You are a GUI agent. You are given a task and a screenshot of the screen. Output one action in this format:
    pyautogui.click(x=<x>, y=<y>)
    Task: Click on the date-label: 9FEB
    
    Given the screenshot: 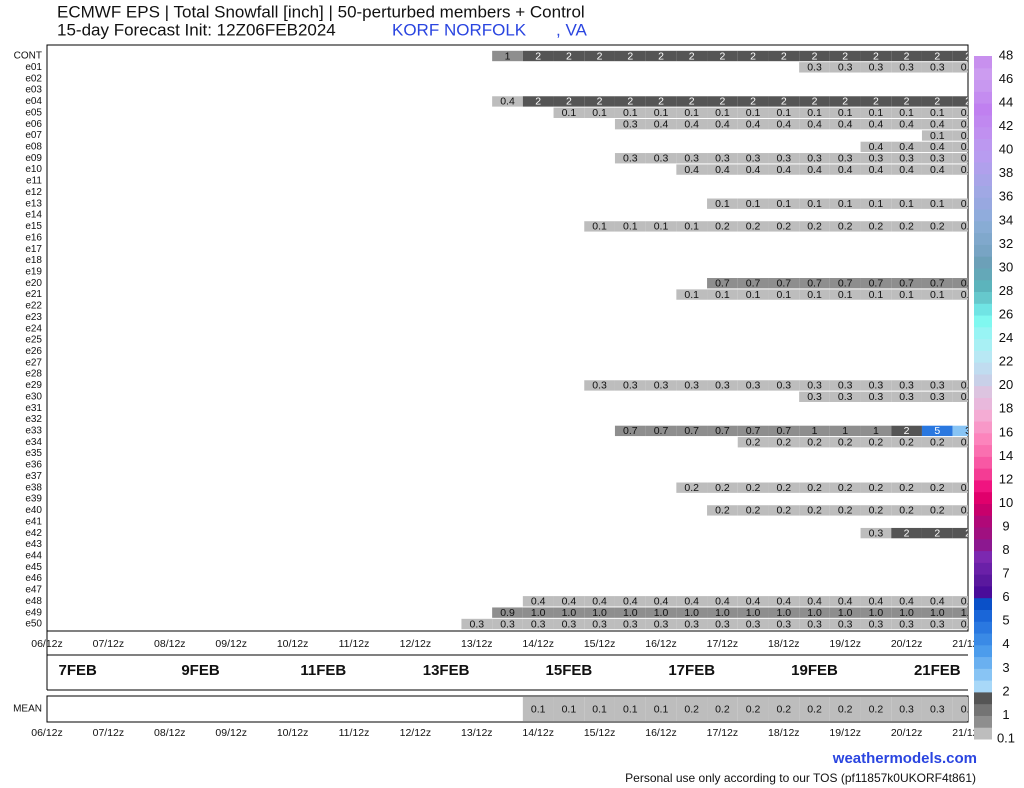 What is the action you would take?
    pyautogui.click(x=200, y=670)
    